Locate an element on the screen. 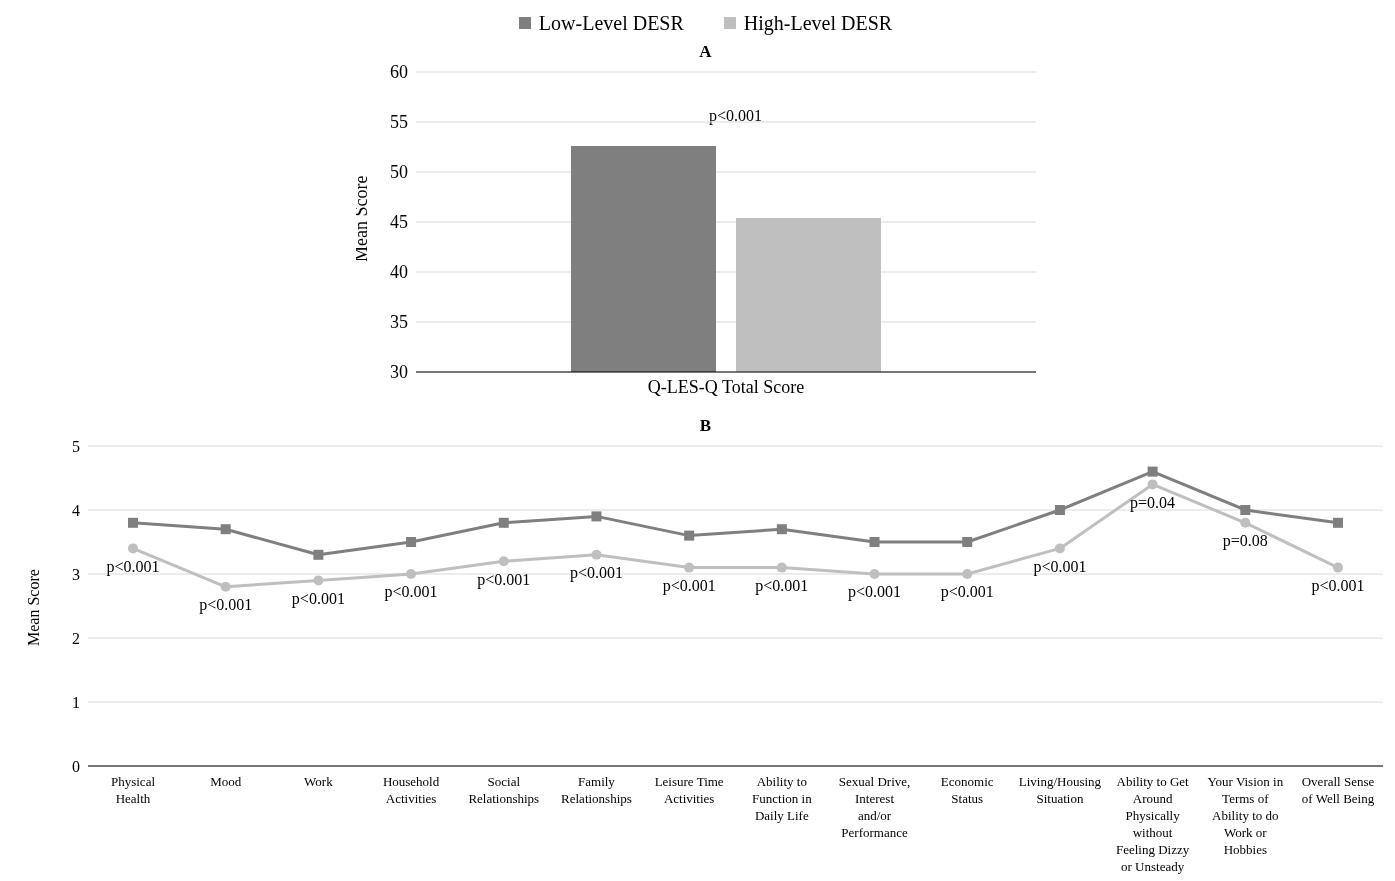 This screenshot has height=881, width=1395. y-tick-label: 35 is located at coordinates (398, 322).